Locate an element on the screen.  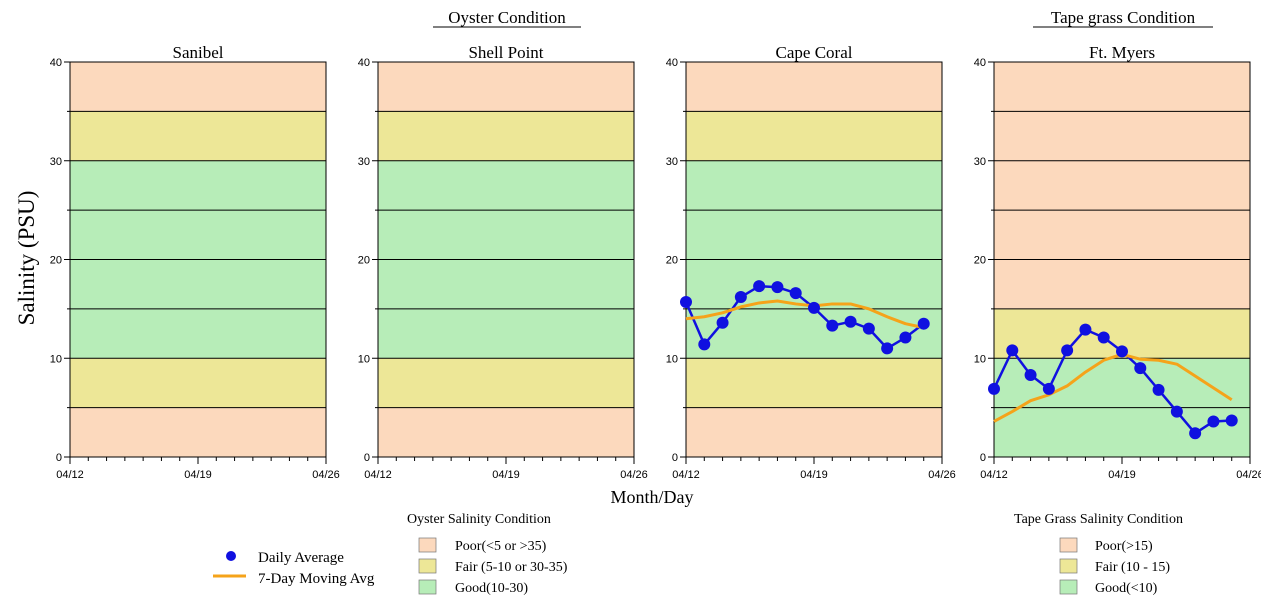
ft-myers-7-day-moving-avg-line is located at coordinates (1113, 387).